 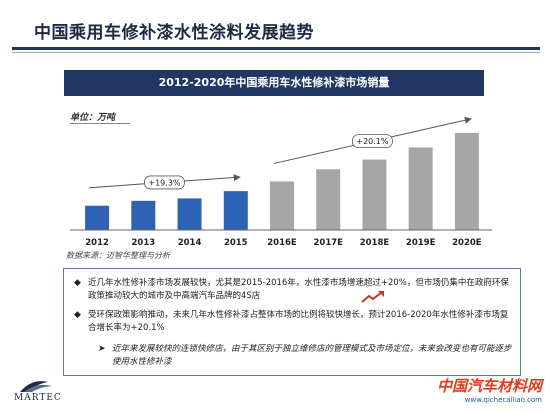 What do you see at coordinates (372, 297) in the screenshot?
I see `trend-up-arrow-icon` at bounding box center [372, 297].